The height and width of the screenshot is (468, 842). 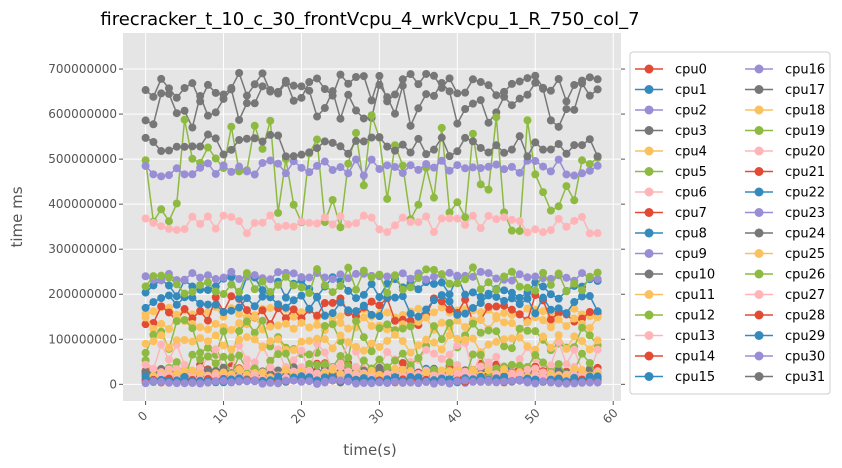 What do you see at coordinates (695, 377) in the screenshot?
I see `legend-label-cpu15: cpu15` at bounding box center [695, 377].